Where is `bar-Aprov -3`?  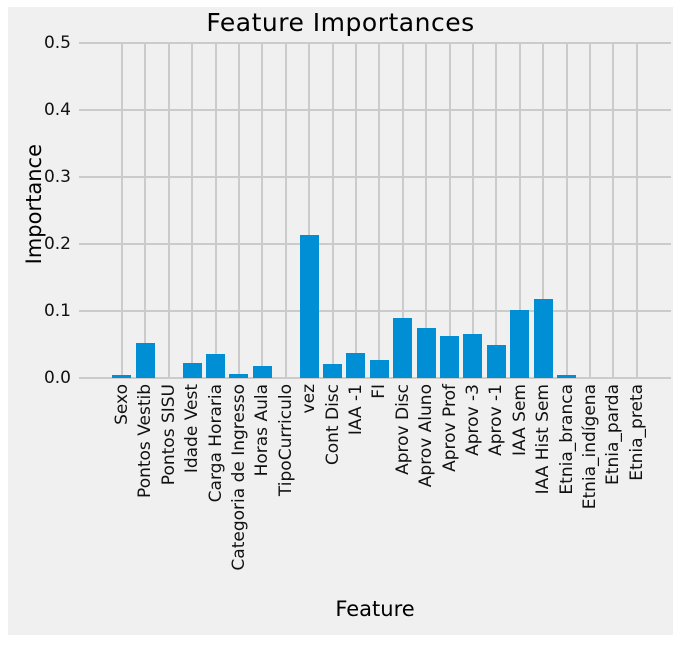 bar-Aprov -3 is located at coordinates (473, 355).